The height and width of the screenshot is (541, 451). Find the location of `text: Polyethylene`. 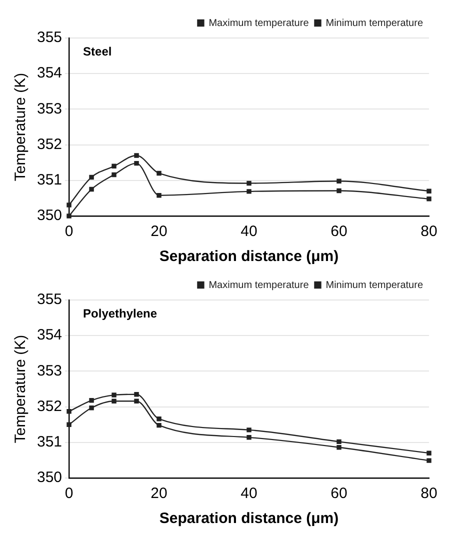

text: Polyethylene is located at coordinates (120, 313).